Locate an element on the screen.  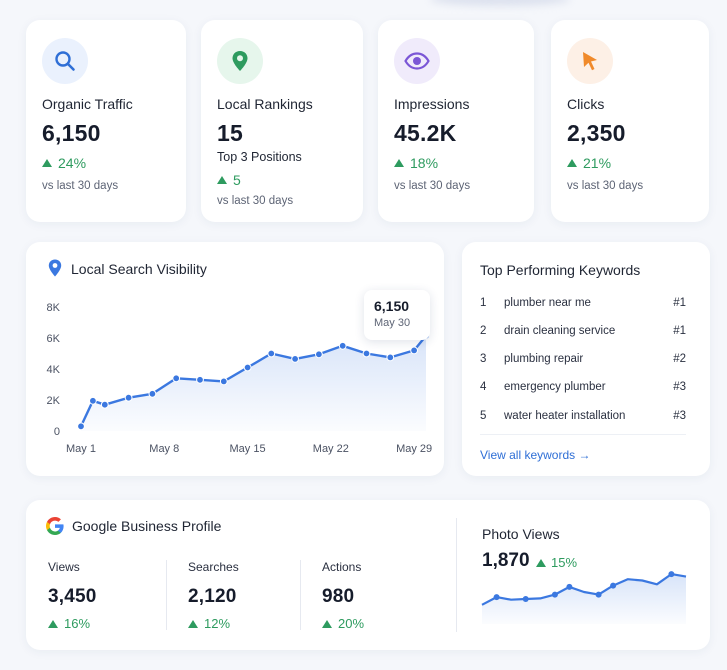
y-tick-label: 2K is located at coordinates (54, 401).